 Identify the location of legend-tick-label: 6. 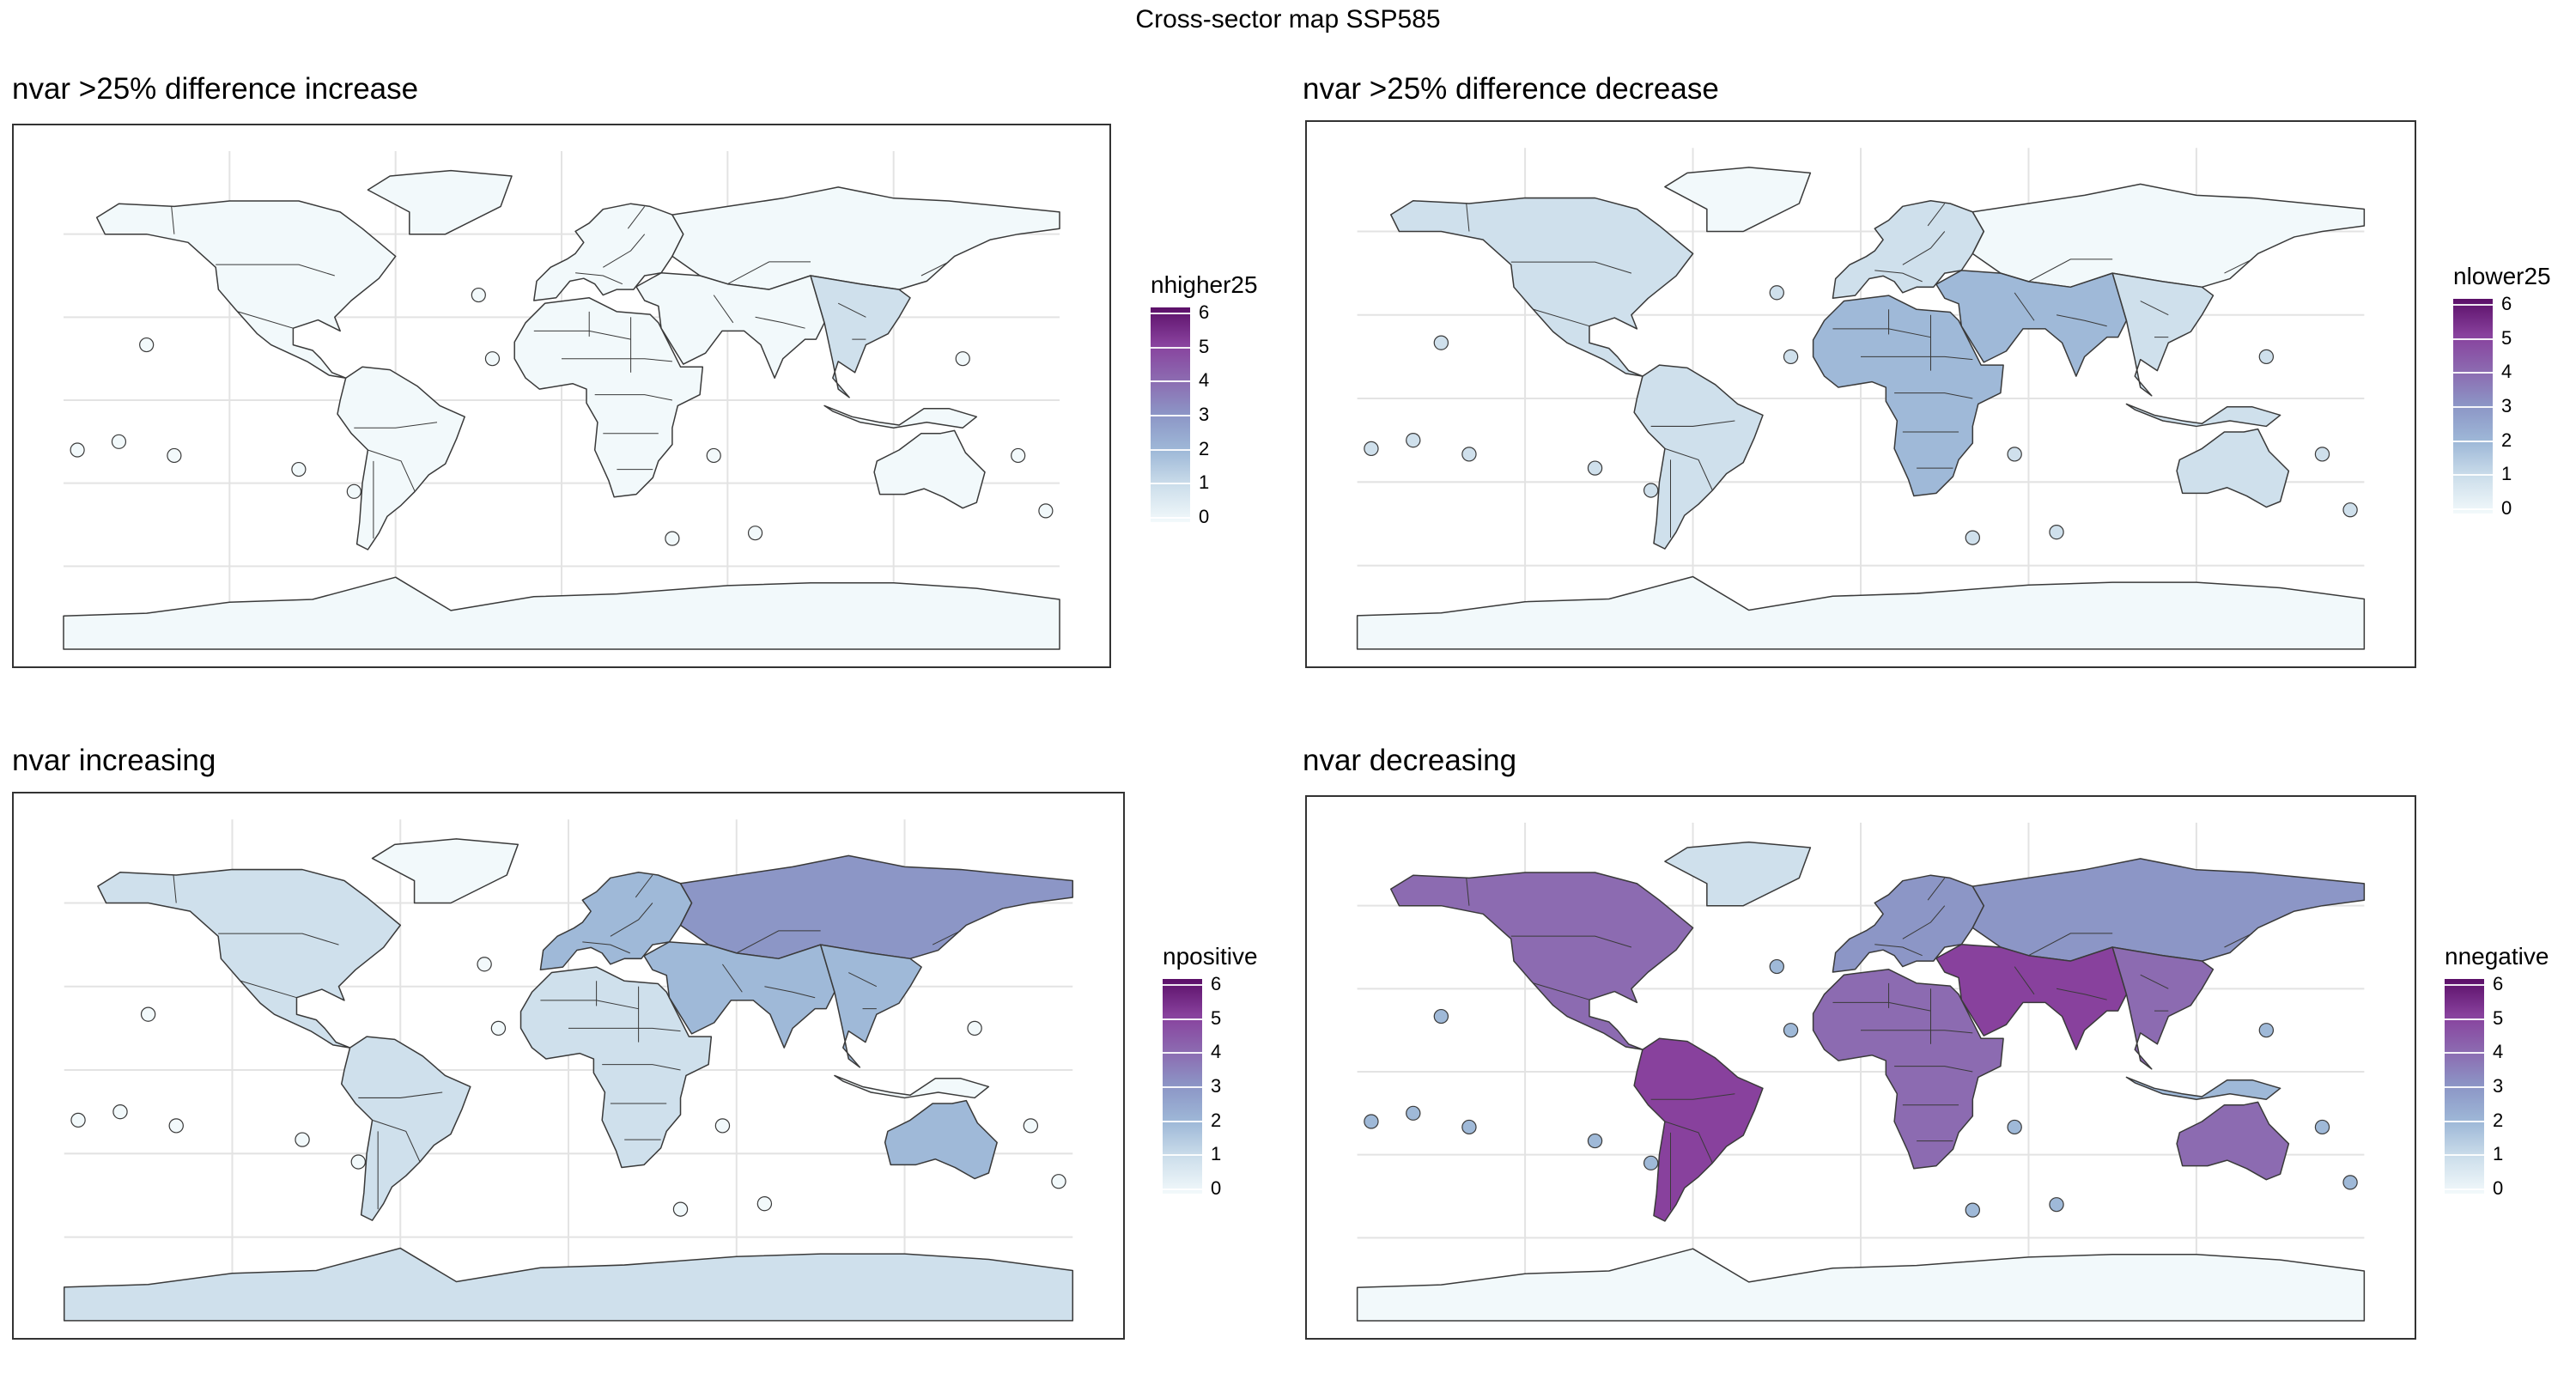
(1217, 983).